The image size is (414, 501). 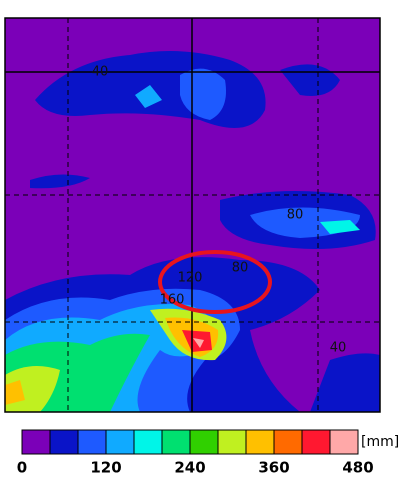 I want to click on colorbar-tick-label: 240, so click(x=189, y=468).